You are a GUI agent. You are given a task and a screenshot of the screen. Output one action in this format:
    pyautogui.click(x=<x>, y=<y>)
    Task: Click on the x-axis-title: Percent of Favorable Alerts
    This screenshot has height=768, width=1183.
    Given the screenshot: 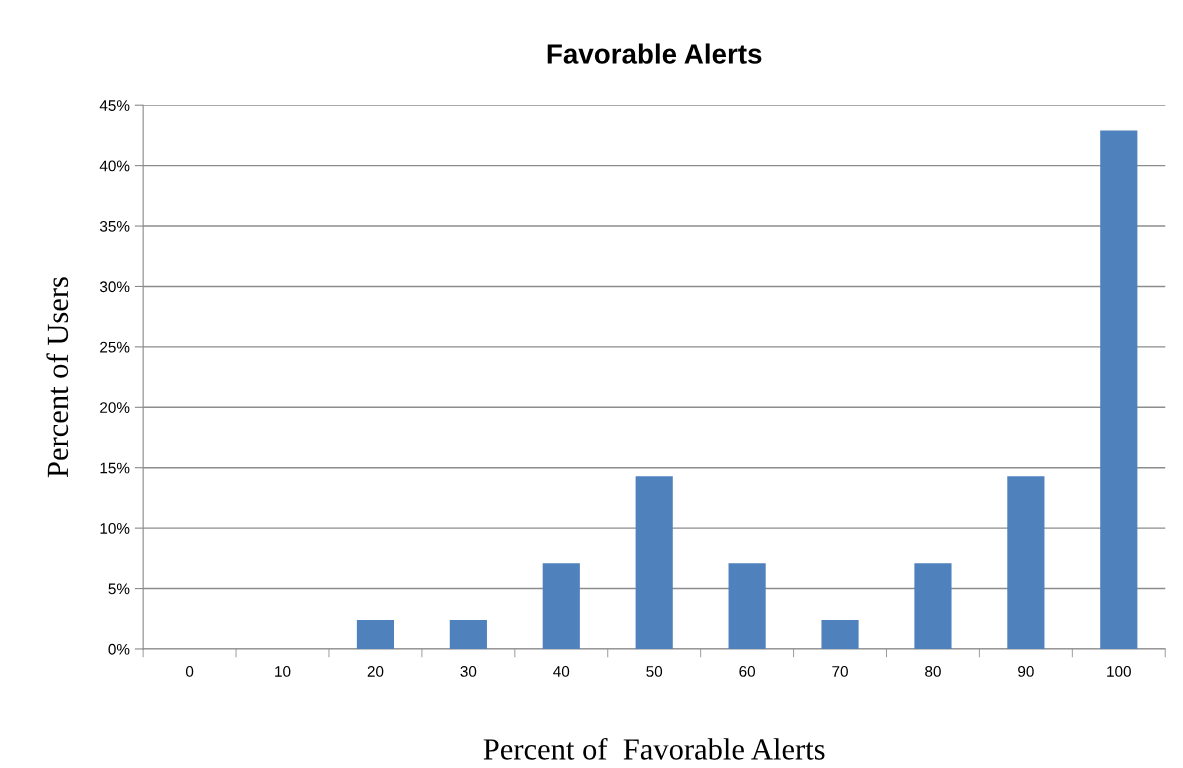 What is the action you would take?
    pyautogui.click(x=654, y=748)
    